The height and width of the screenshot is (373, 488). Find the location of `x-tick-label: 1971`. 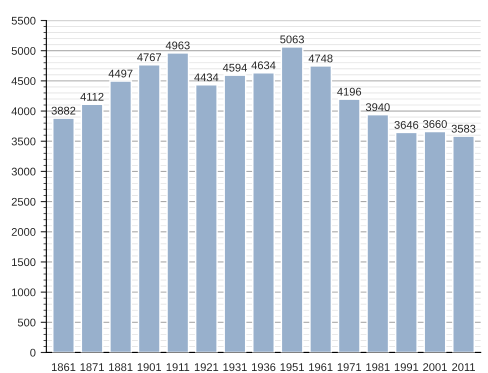

x-tick-label: 1971 is located at coordinates (350, 367).